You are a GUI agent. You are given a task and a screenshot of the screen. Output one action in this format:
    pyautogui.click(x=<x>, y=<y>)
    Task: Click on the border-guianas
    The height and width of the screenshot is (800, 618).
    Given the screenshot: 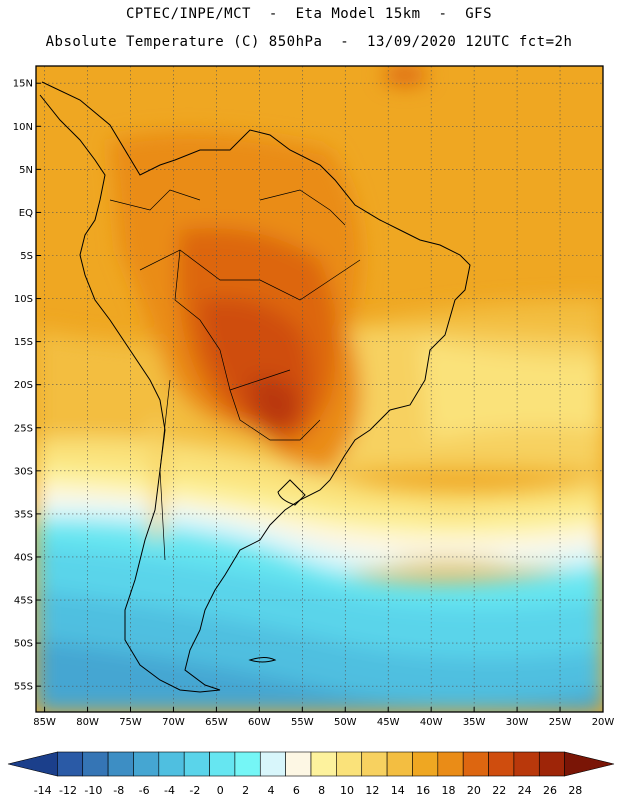 What is the action you would take?
    pyautogui.click(x=302, y=207)
    